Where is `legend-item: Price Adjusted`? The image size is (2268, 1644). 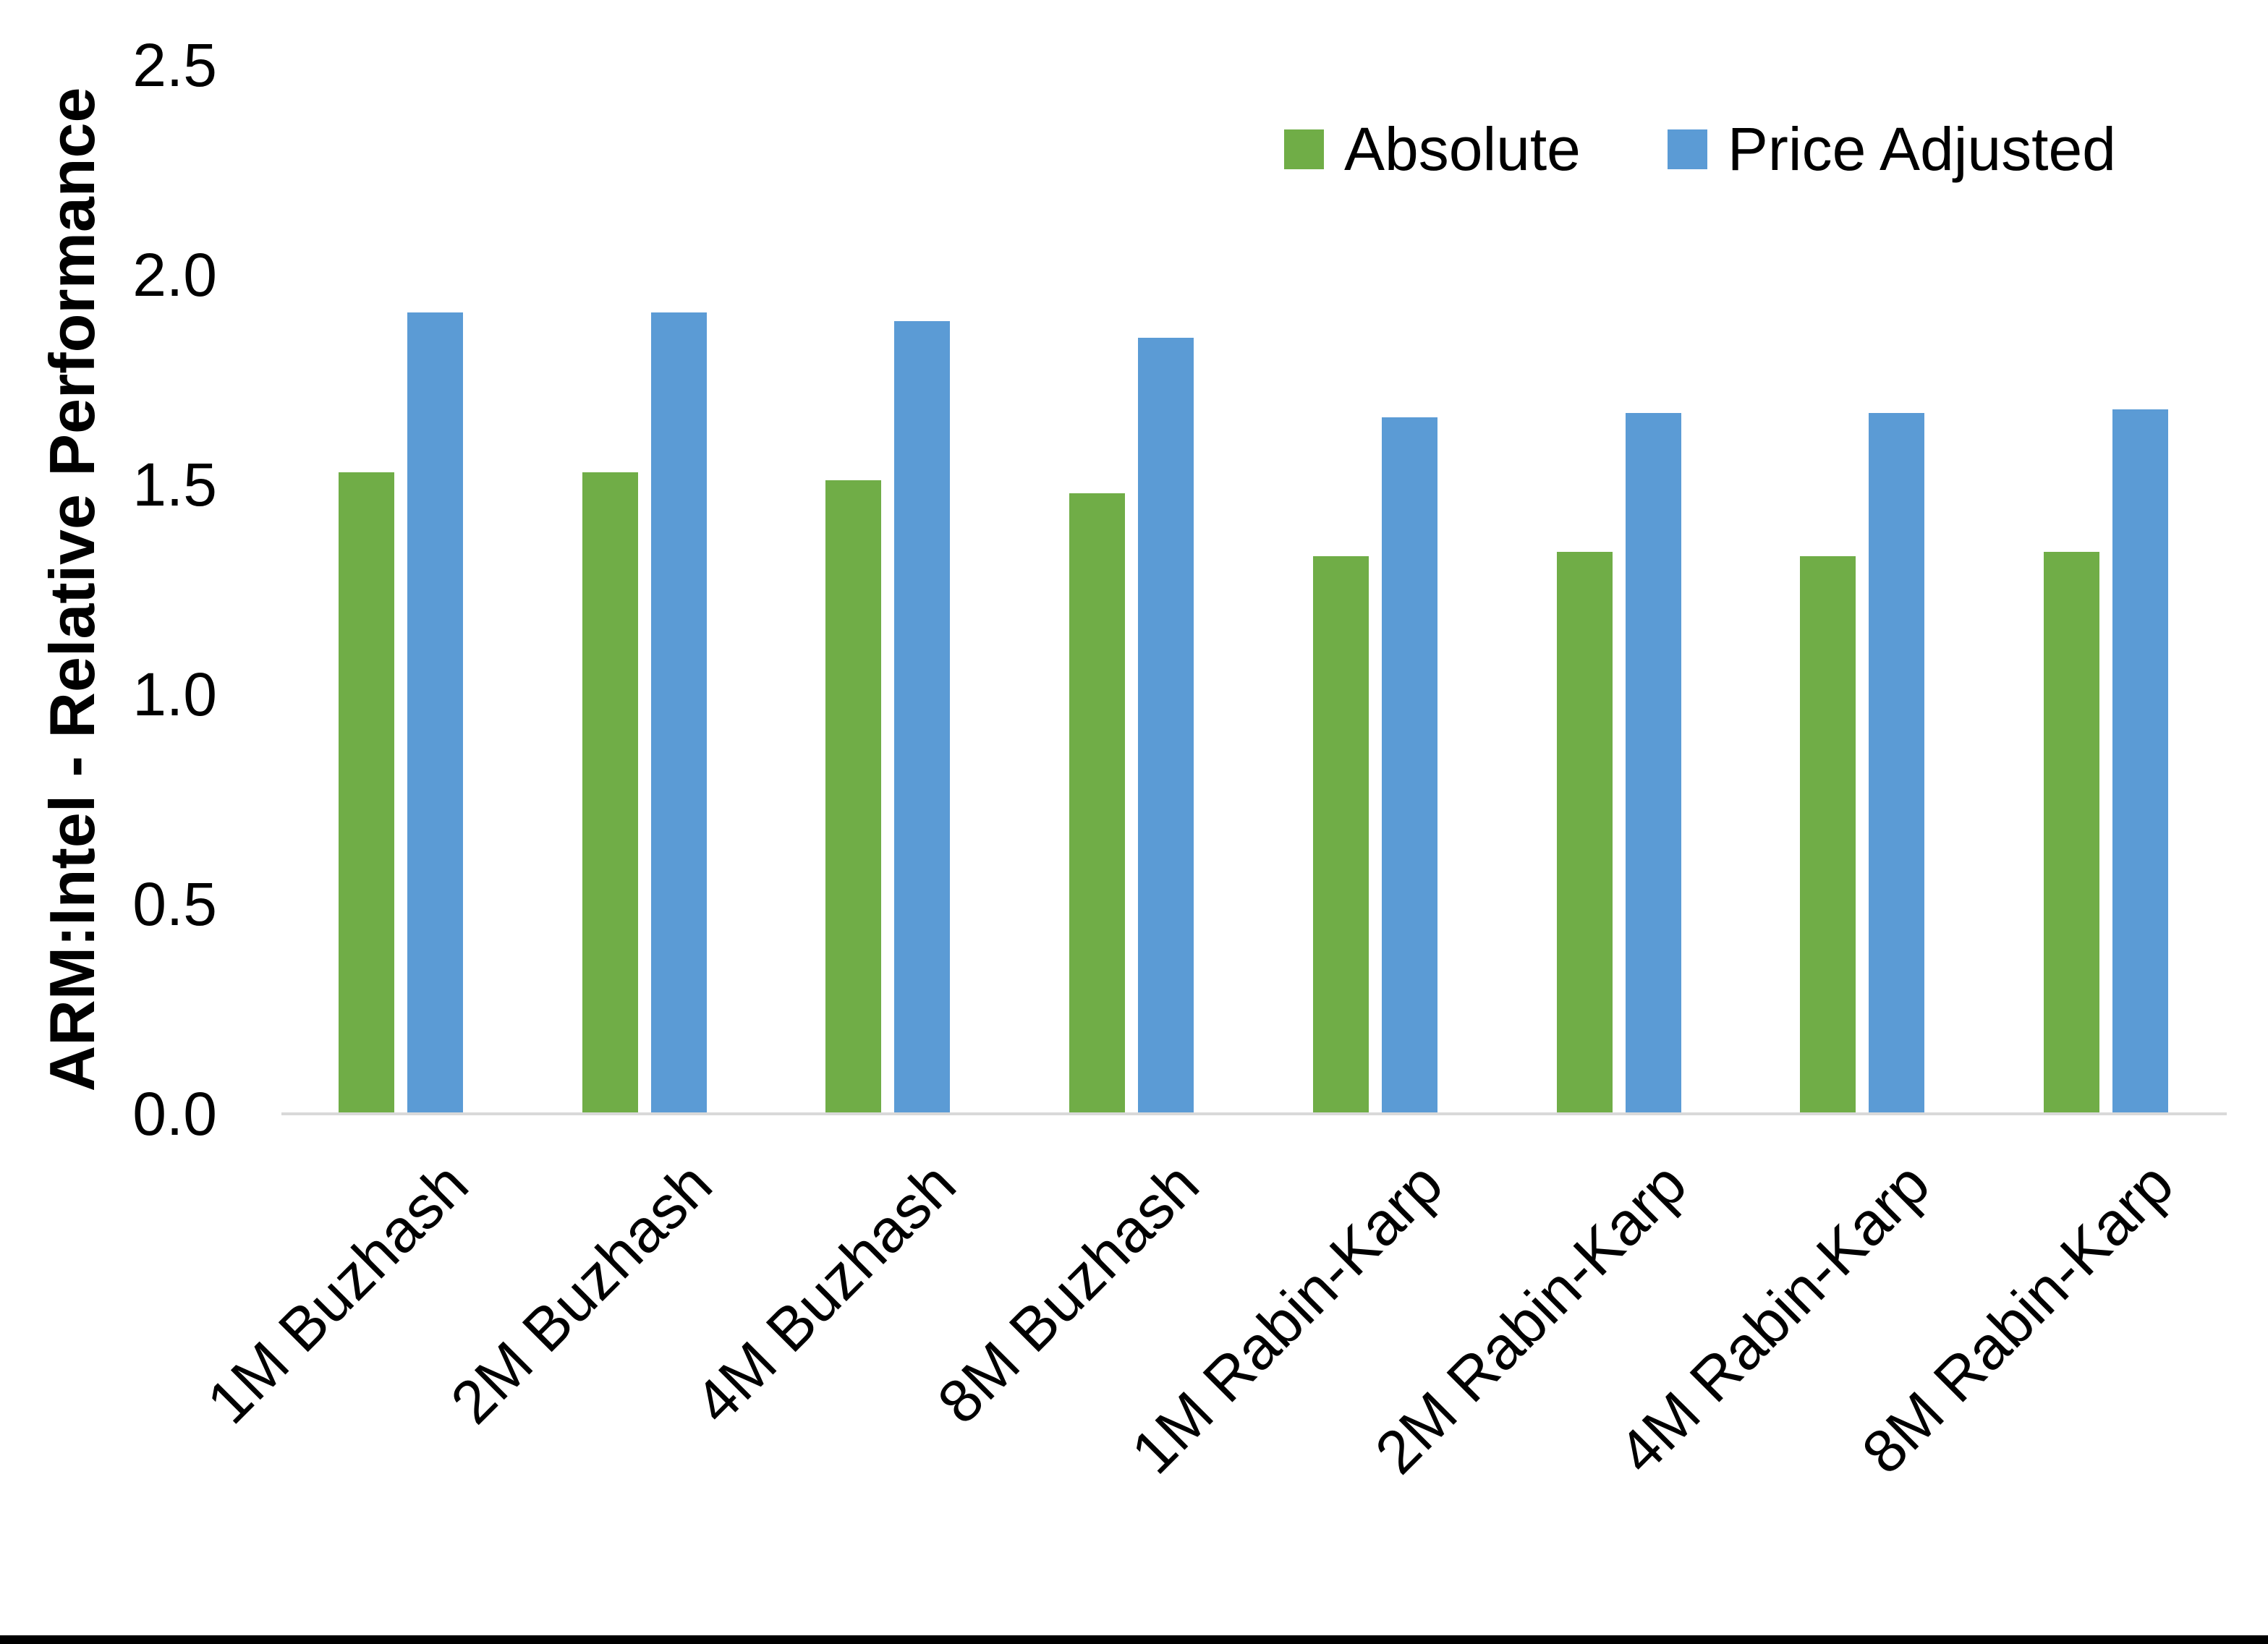
legend-item: Price Adjusted is located at coordinates (1892, 149).